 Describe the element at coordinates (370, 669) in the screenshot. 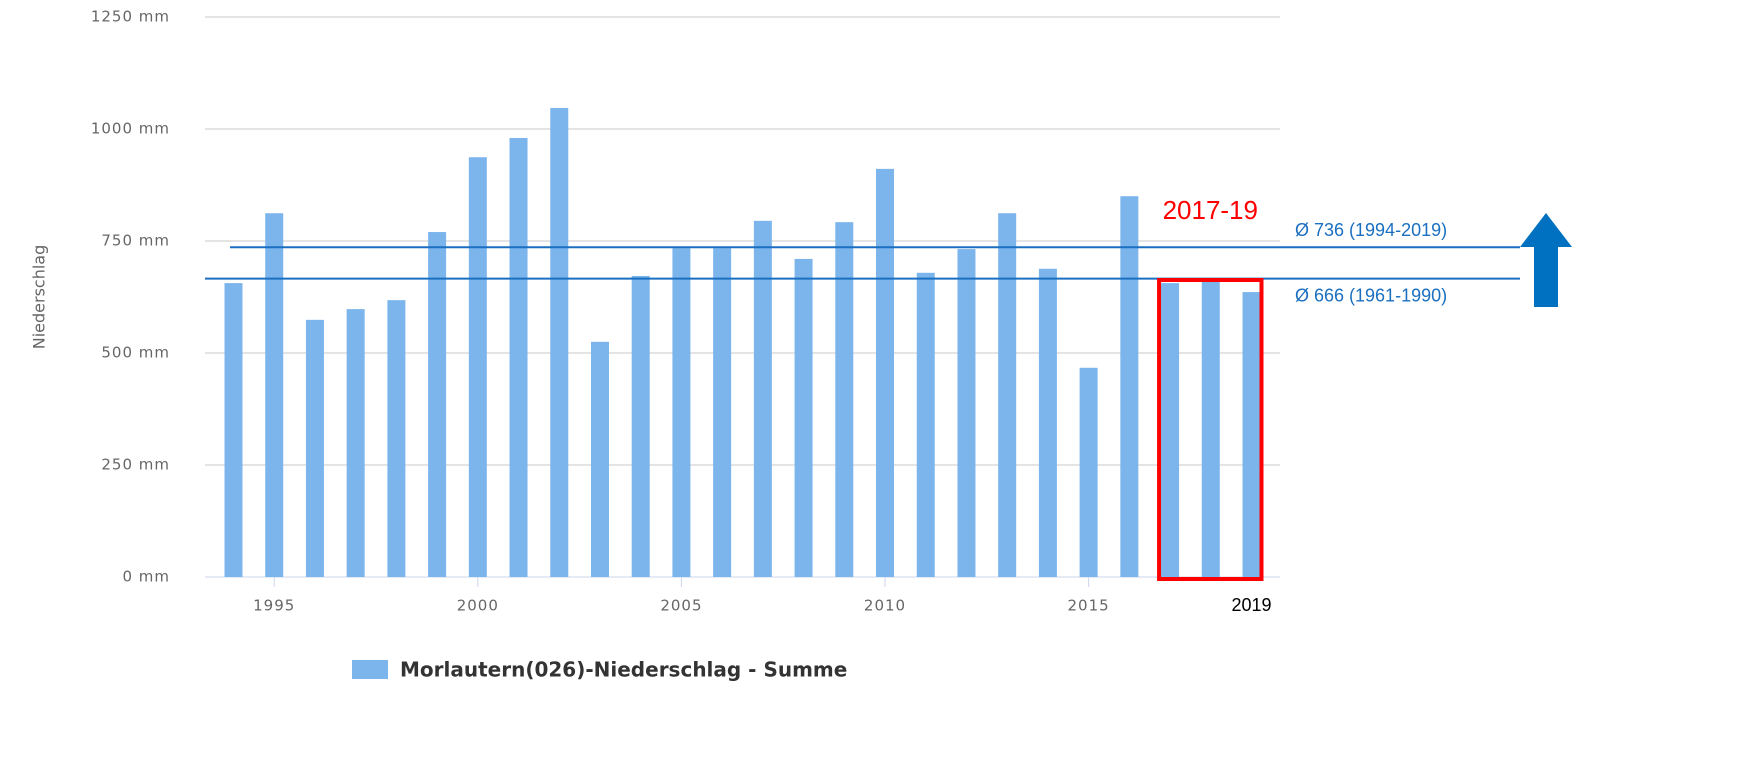

I see `legend-swatch` at that location.